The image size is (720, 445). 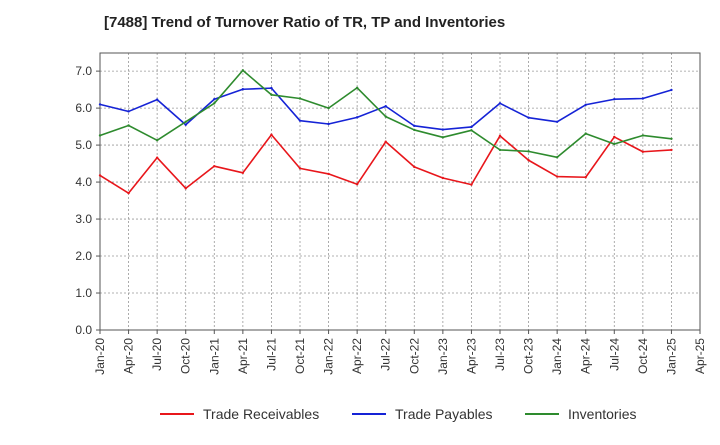 I want to click on legend-label: Trade Payables, so click(x=444, y=414).